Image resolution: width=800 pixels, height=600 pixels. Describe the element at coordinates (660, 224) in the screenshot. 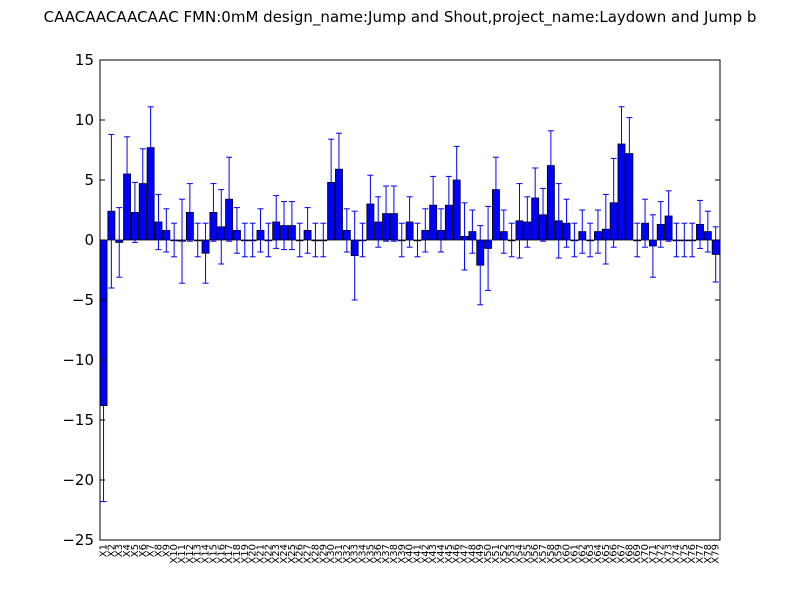

I see `error-bar-X72` at that location.